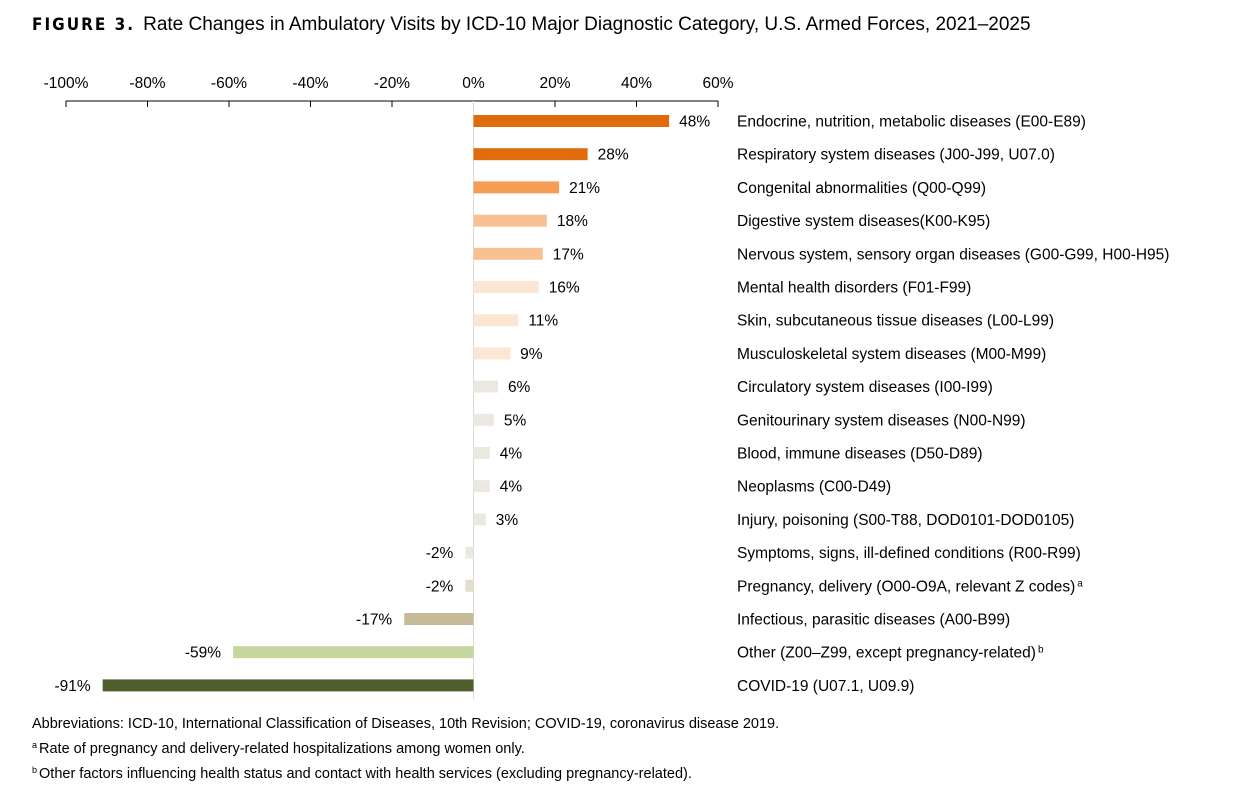 Image resolution: width=1250 pixels, height=800 pixels. Describe the element at coordinates (613, 155) in the screenshot. I see `value-label: 28%` at that location.